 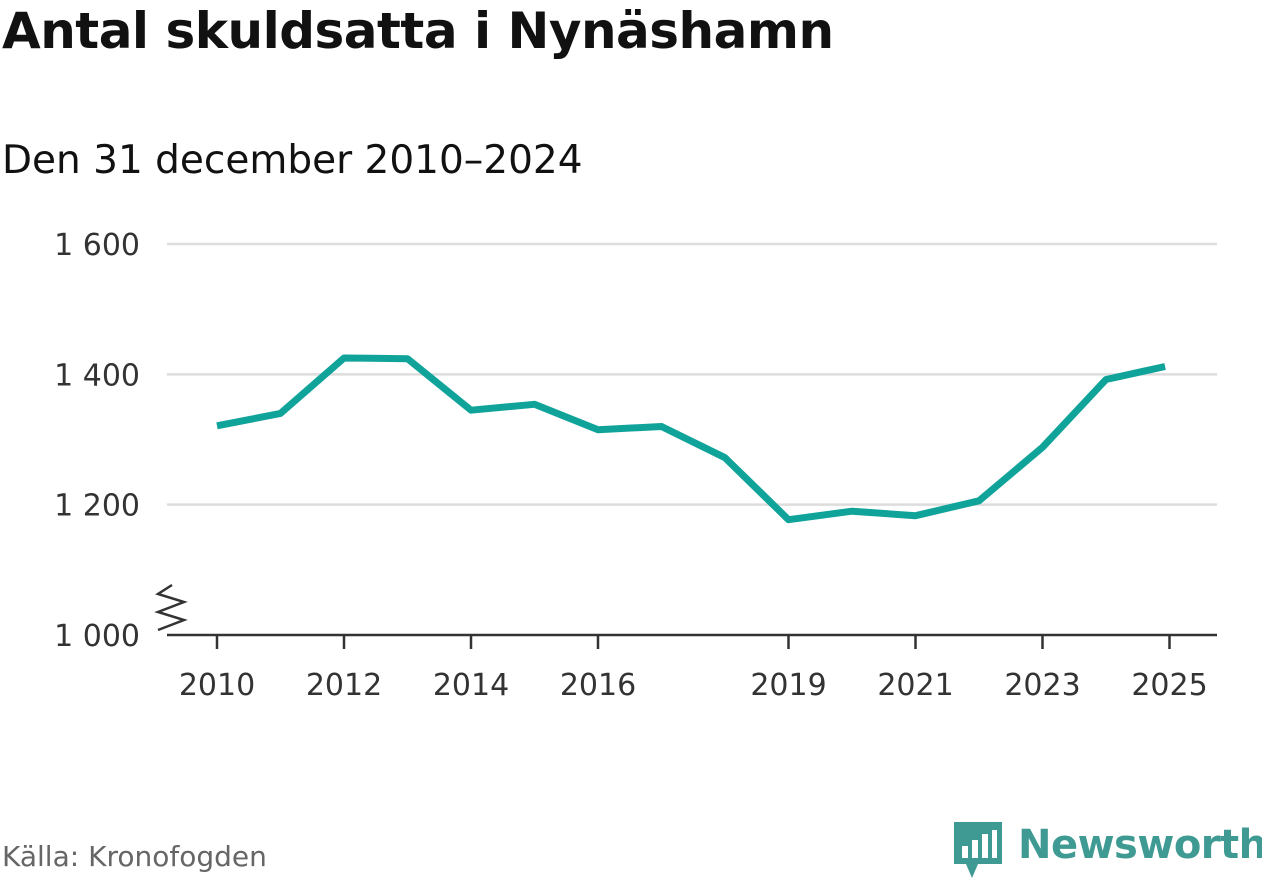 What do you see at coordinates (1042, 685) in the screenshot?
I see `x-tick-label: 2023` at bounding box center [1042, 685].